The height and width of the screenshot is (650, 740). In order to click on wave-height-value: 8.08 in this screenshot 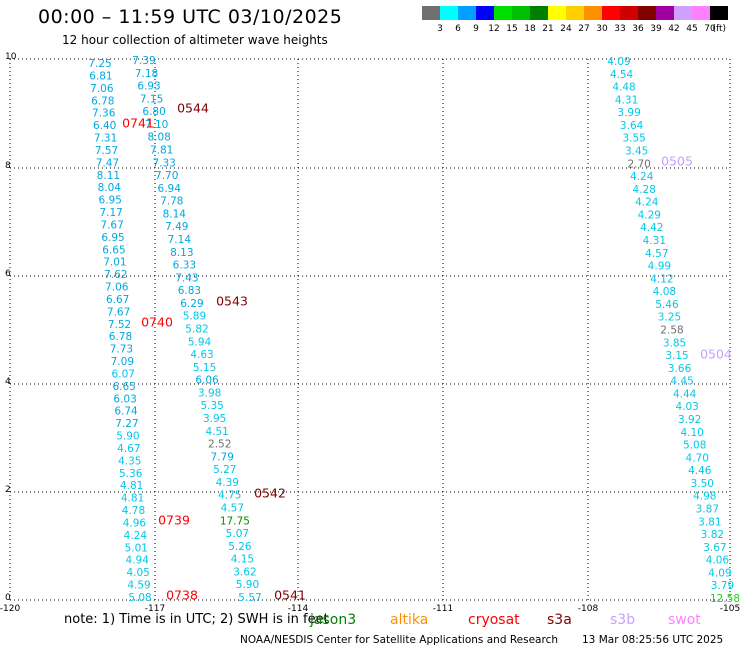, I will do `click(158, 138)`.